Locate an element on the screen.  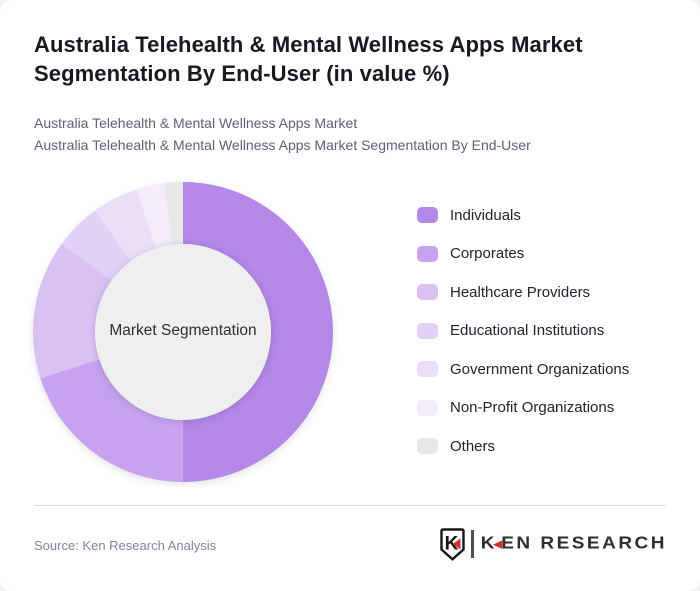
legend-item-non-profit-organizations: Non-Profit Organizations is located at coordinates (523, 407).